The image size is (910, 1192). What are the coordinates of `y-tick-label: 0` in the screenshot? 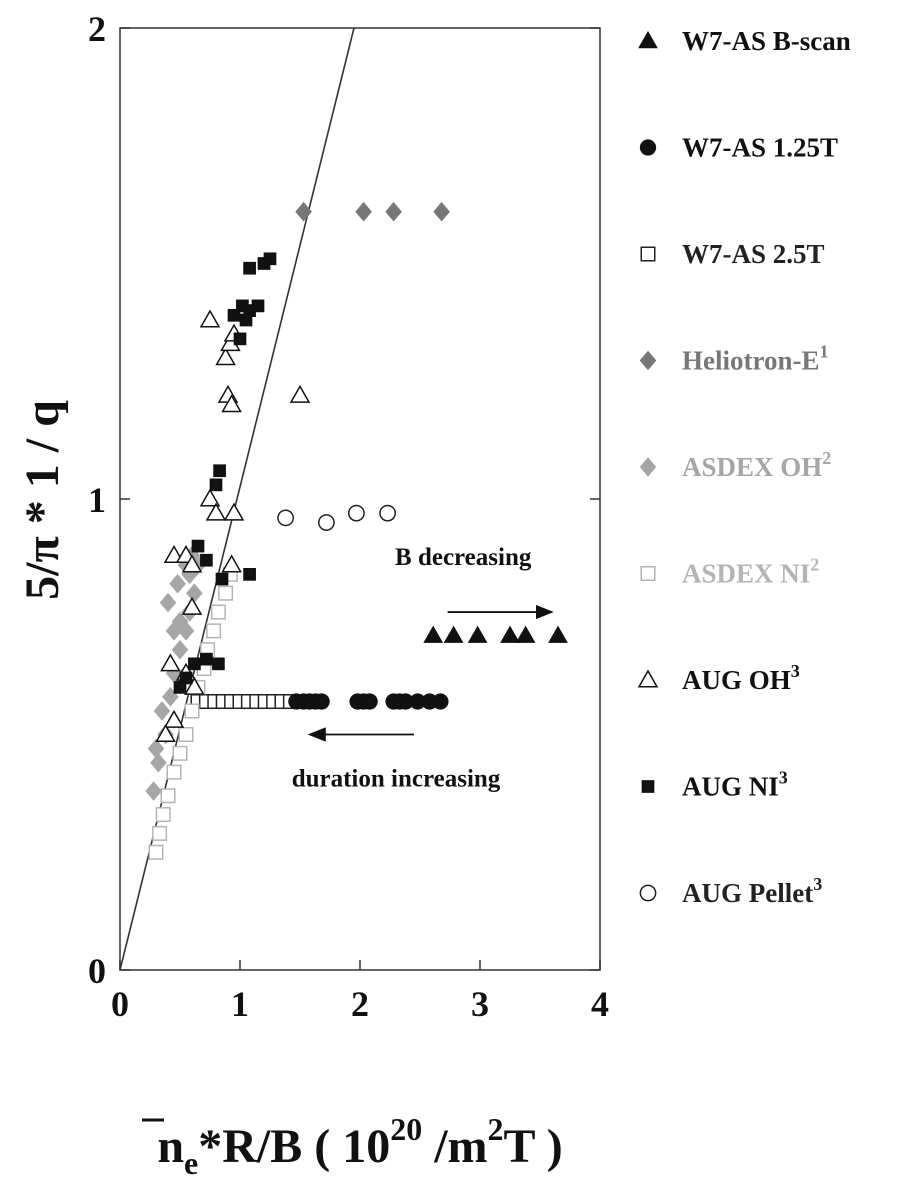 It's located at (97, 971).